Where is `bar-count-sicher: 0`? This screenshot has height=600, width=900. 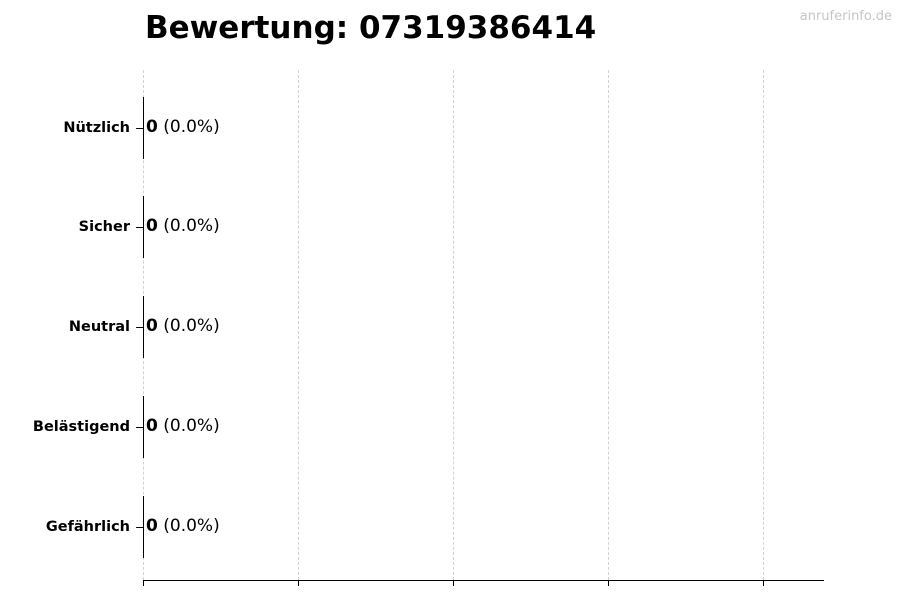 bar-count-sicher: 0 is located at coordinates (152, 226).